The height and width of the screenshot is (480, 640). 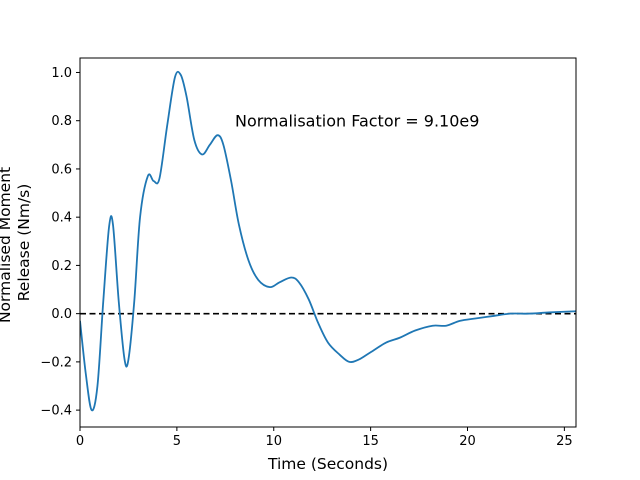 I want to click on y-tick-label: 0.6, so click(x=61, y=169).